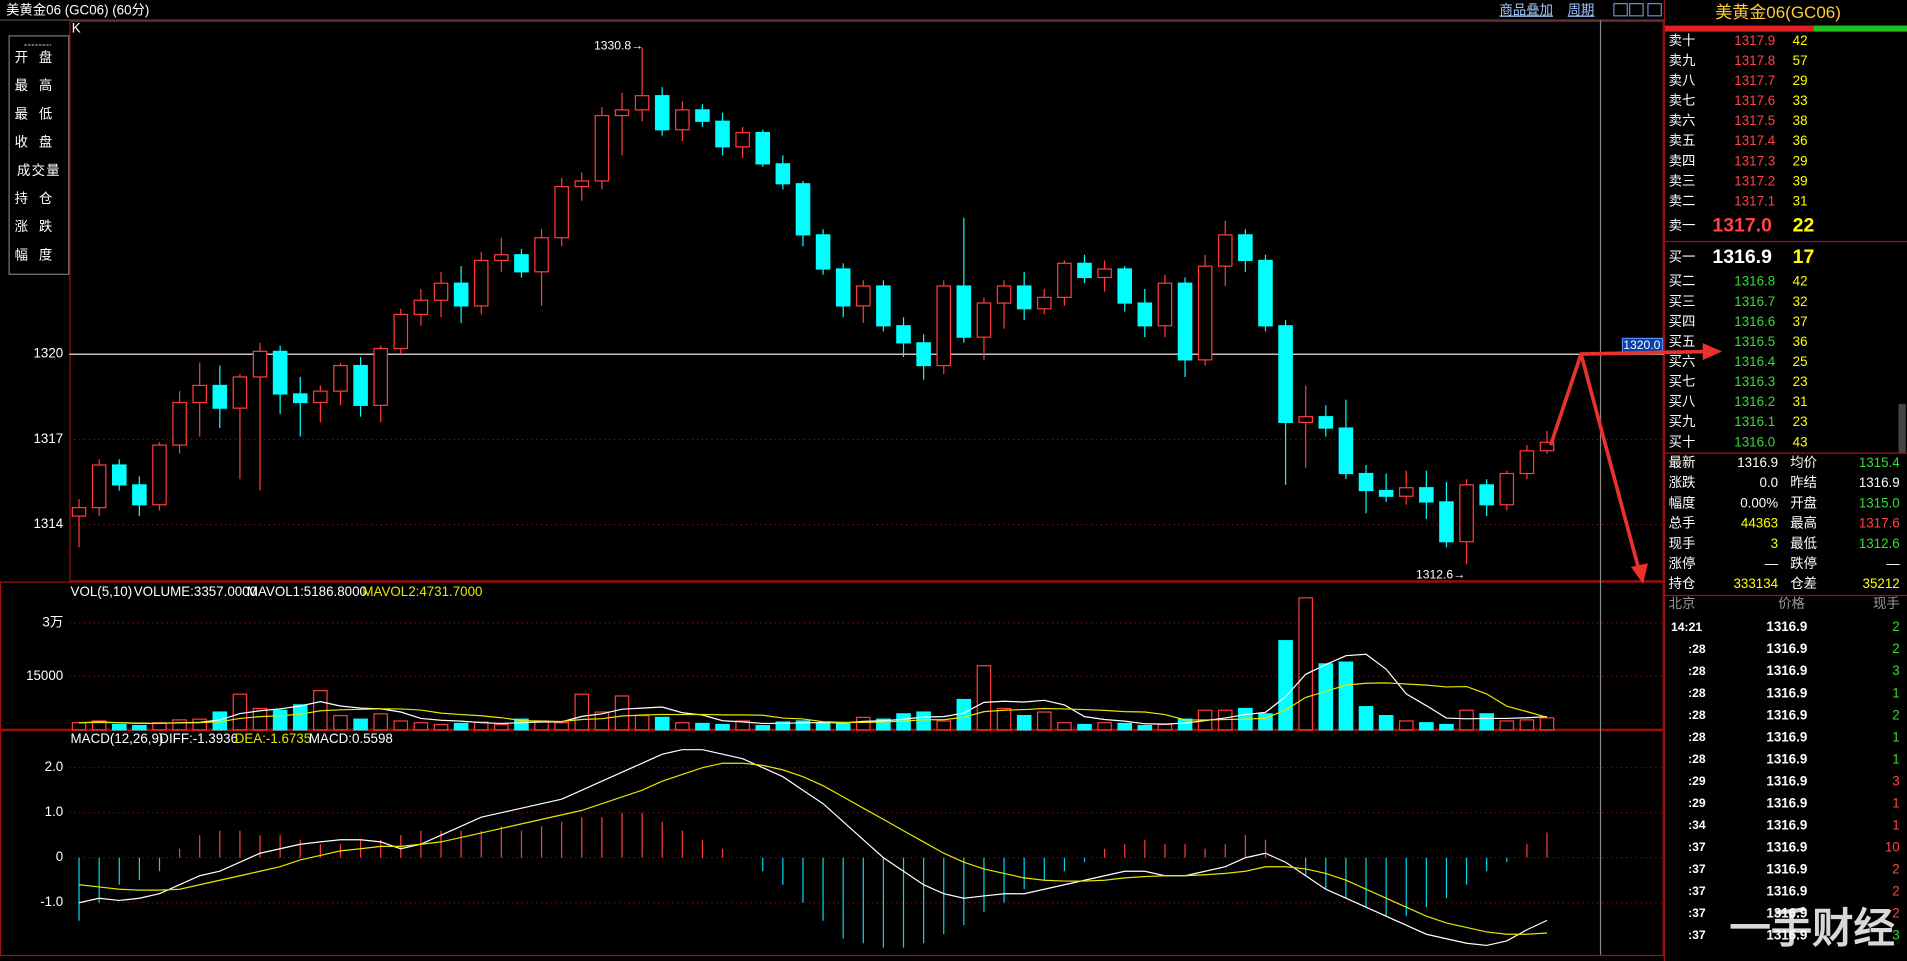  What do you see at coordinates (1754, 401) in the screenshot?
I see `bid-price: 1316.2` at bounding box center [1754, 401].